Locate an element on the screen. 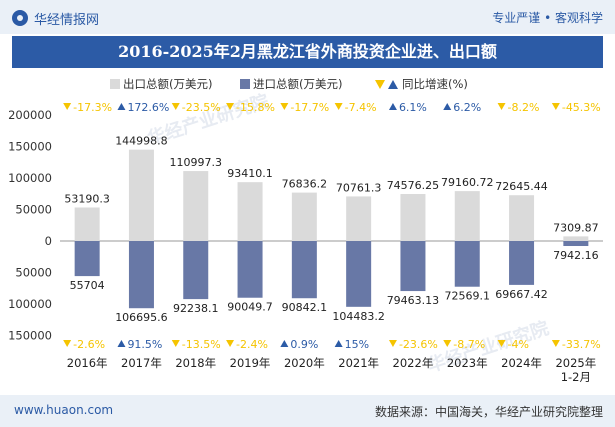 The width and height of the screenshot is (615, 427). export-value-label: 72645.44 is located at coordinates (521, 186).